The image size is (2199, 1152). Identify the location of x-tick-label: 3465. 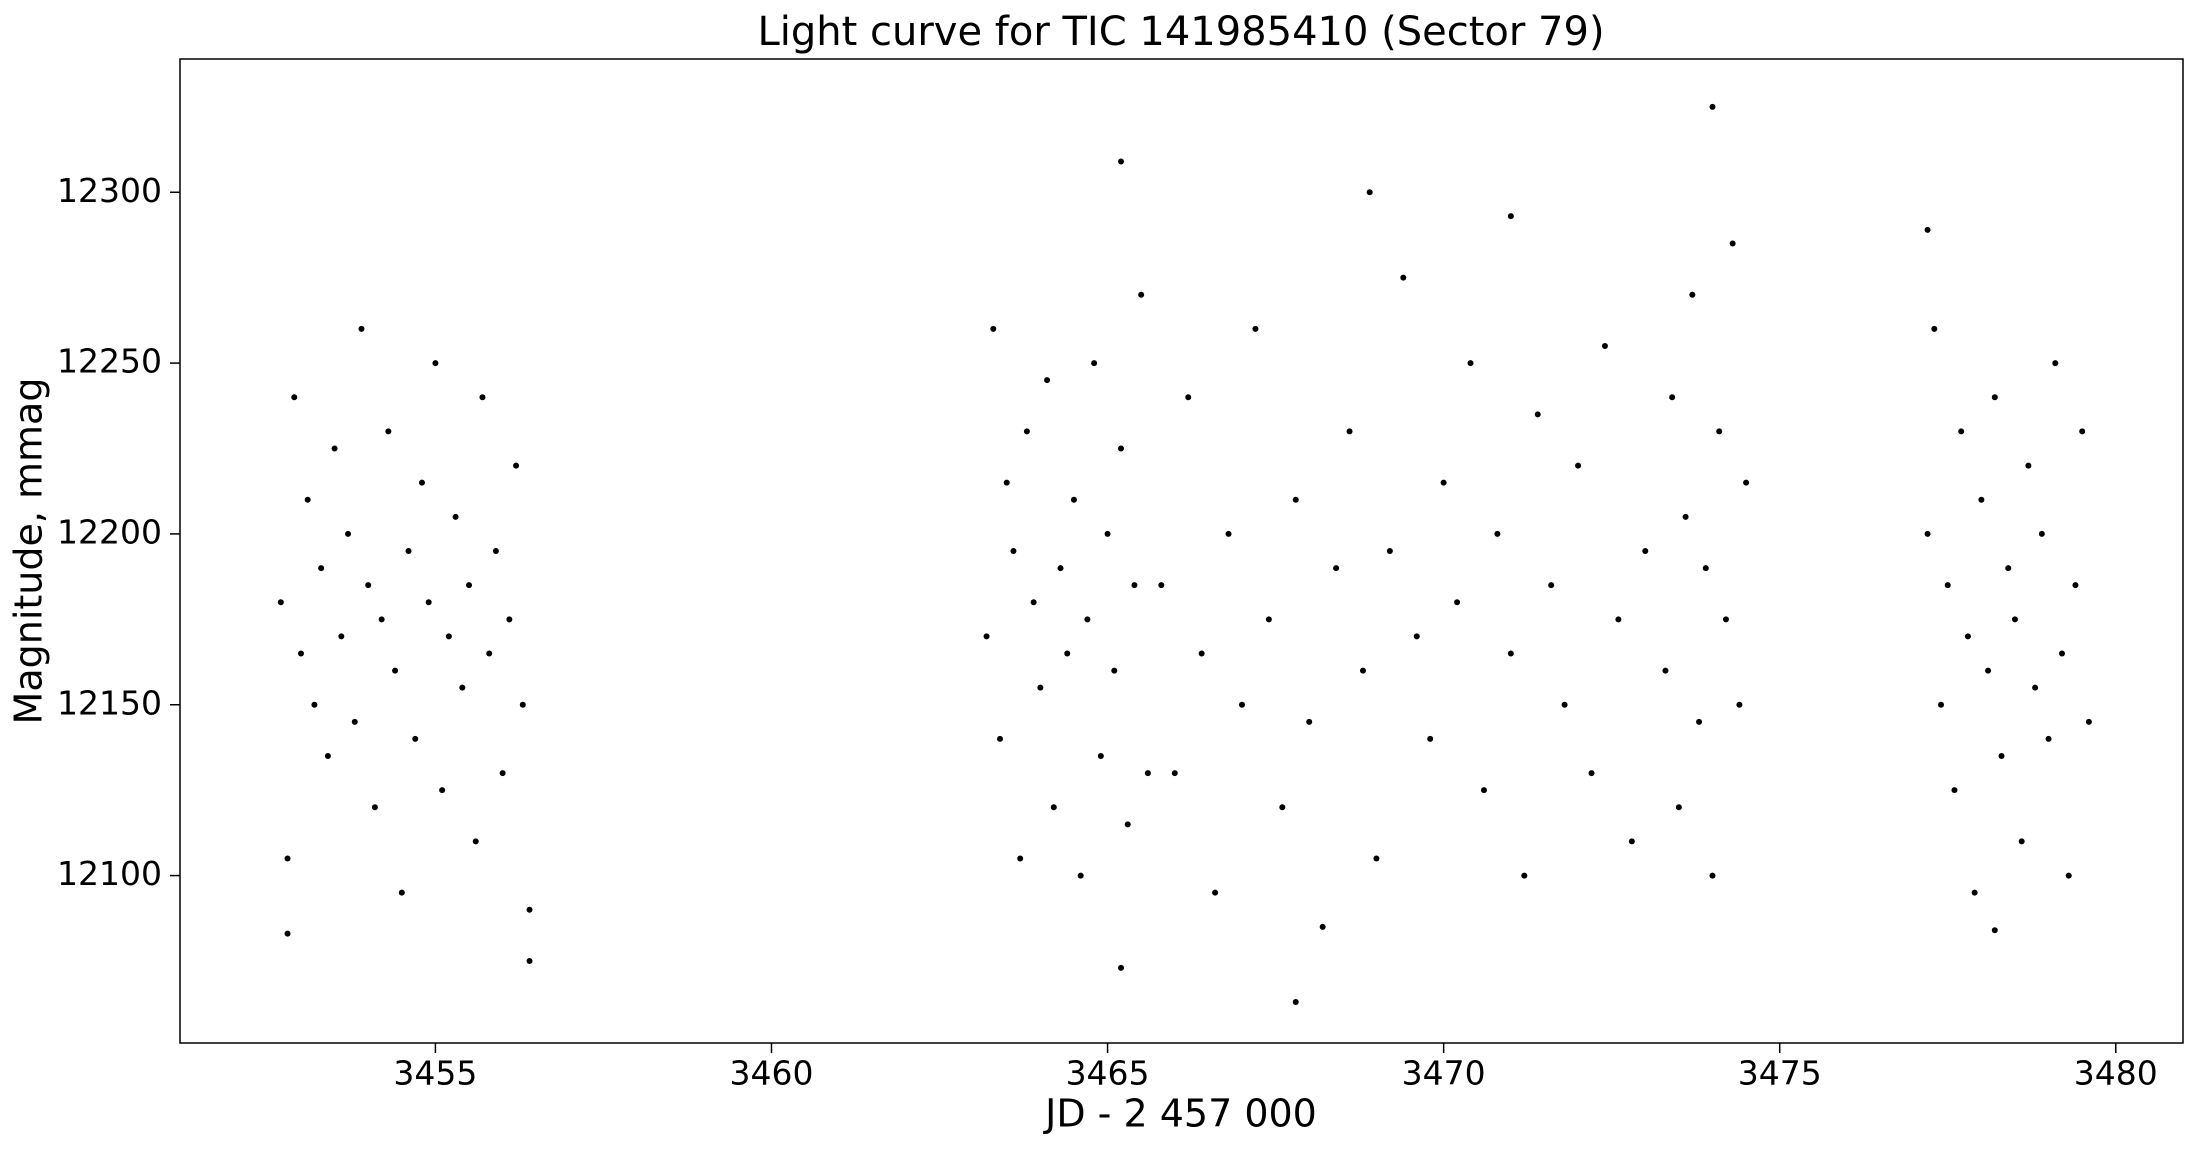
(1108, 1073).